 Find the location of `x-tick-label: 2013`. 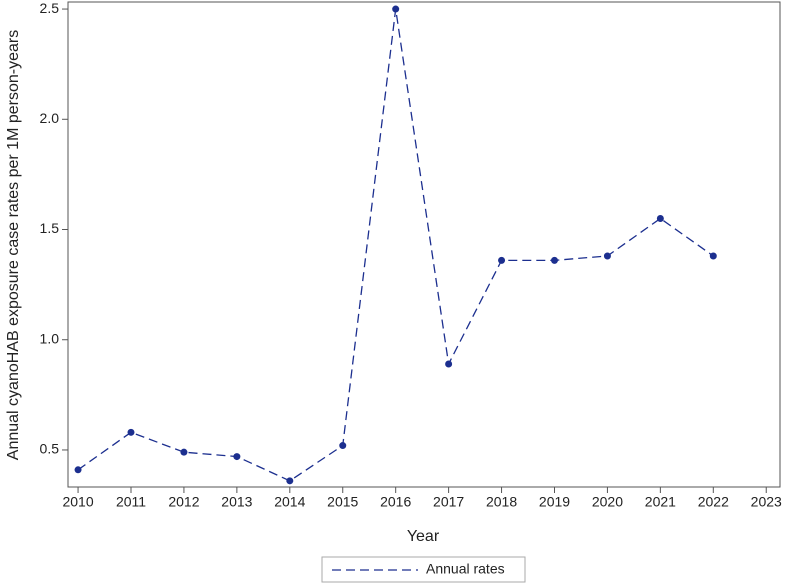

x-tick-label: 2013 is located at coordinates (236, 502).